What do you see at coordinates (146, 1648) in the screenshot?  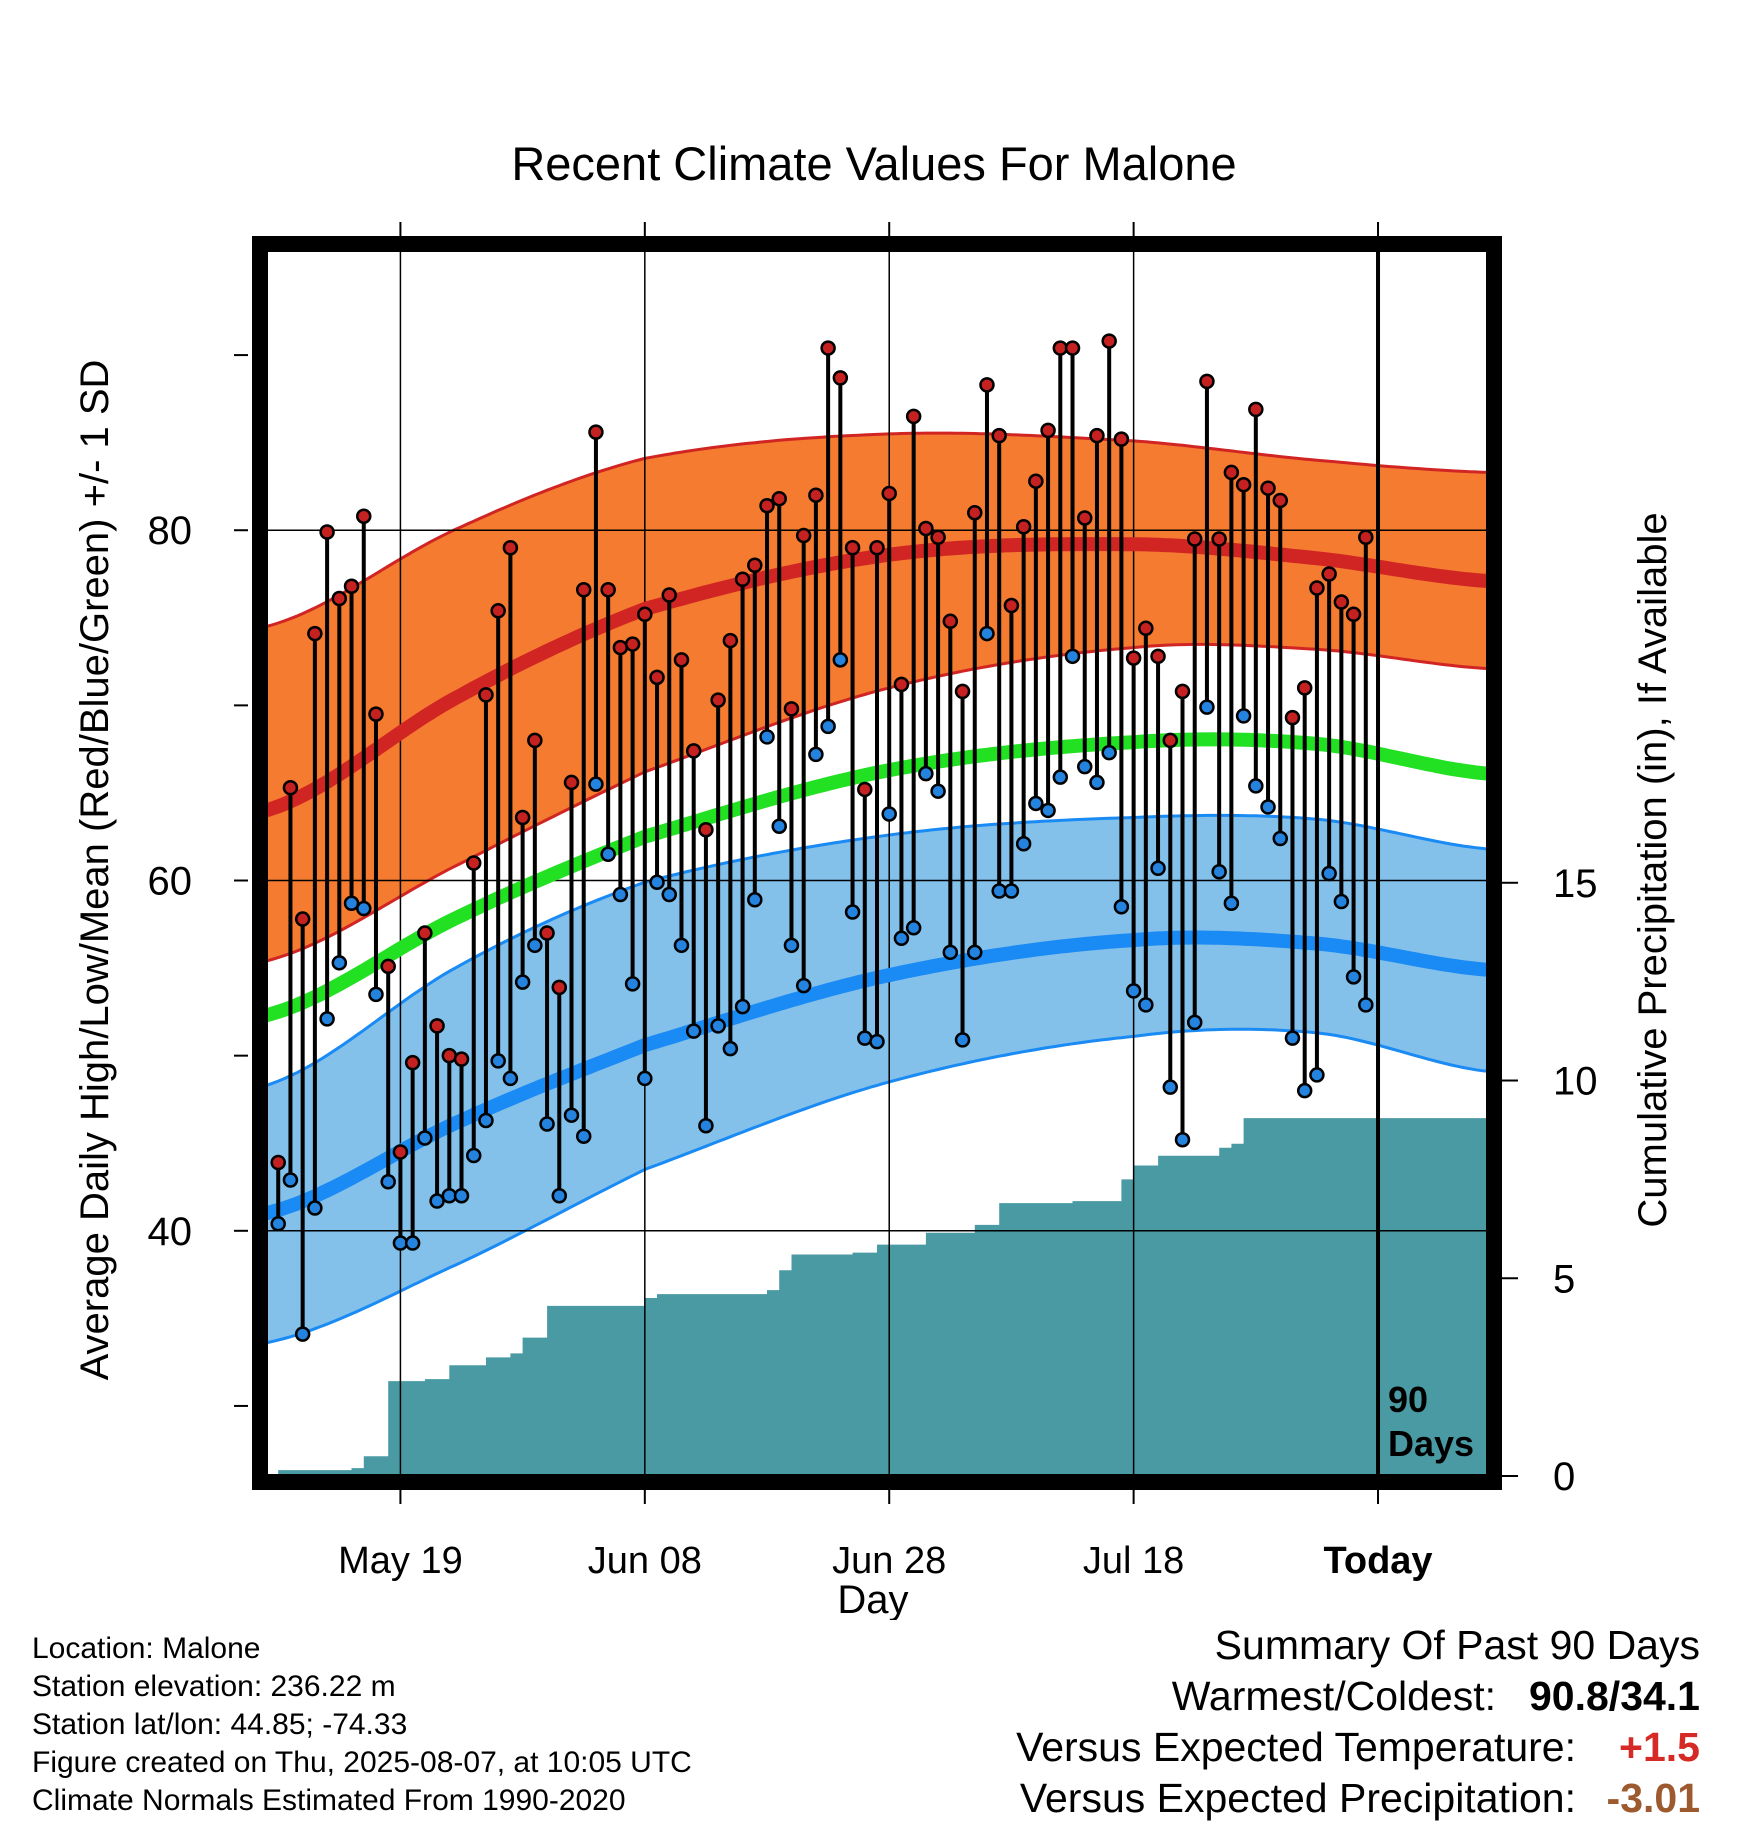 I see `location-text: Location: Malone` at bounding box center [146, 1648].